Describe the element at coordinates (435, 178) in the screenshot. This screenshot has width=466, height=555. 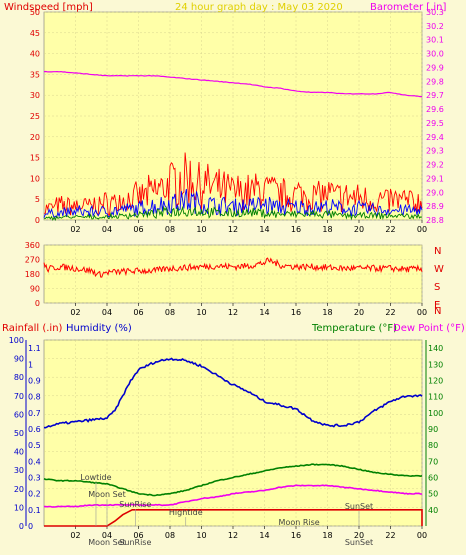
I see `y-tick-label: 29.1` at that location.